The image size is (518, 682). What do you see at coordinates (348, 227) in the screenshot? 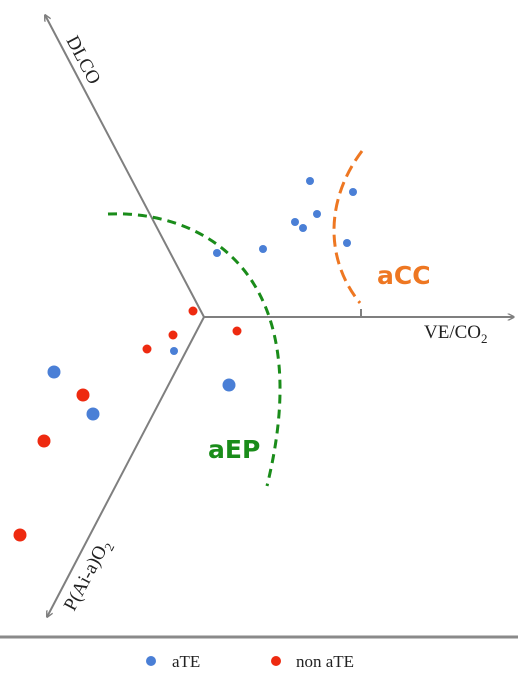
I see `acc-boundary` at bounding box center [348, 227].